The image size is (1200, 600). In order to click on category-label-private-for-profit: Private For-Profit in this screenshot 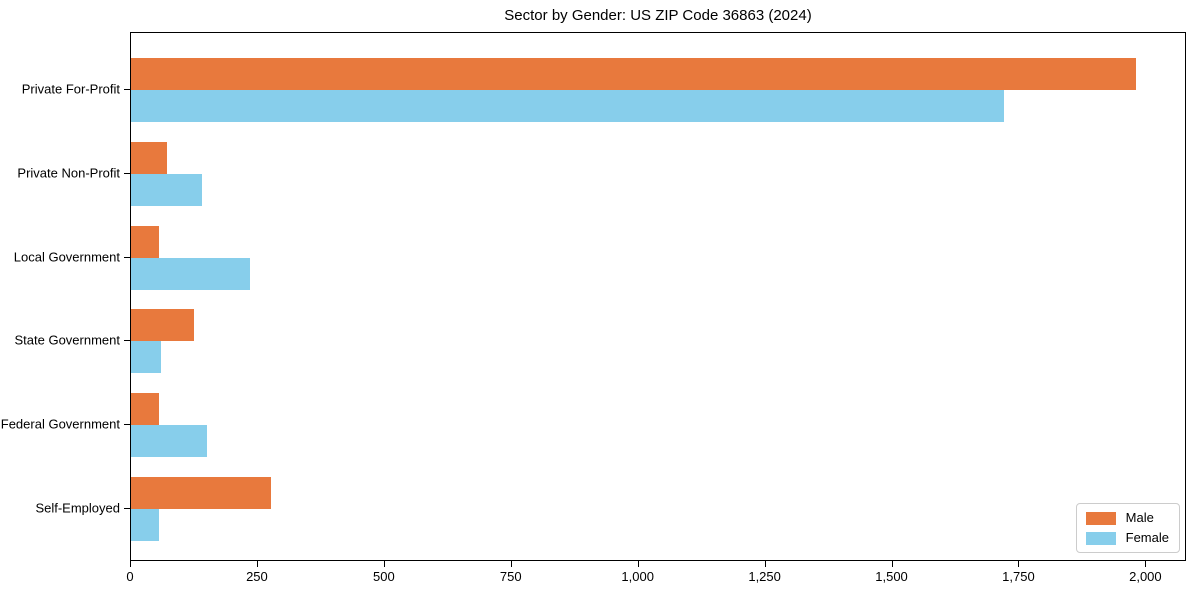, I will do `click(70, 89)`.